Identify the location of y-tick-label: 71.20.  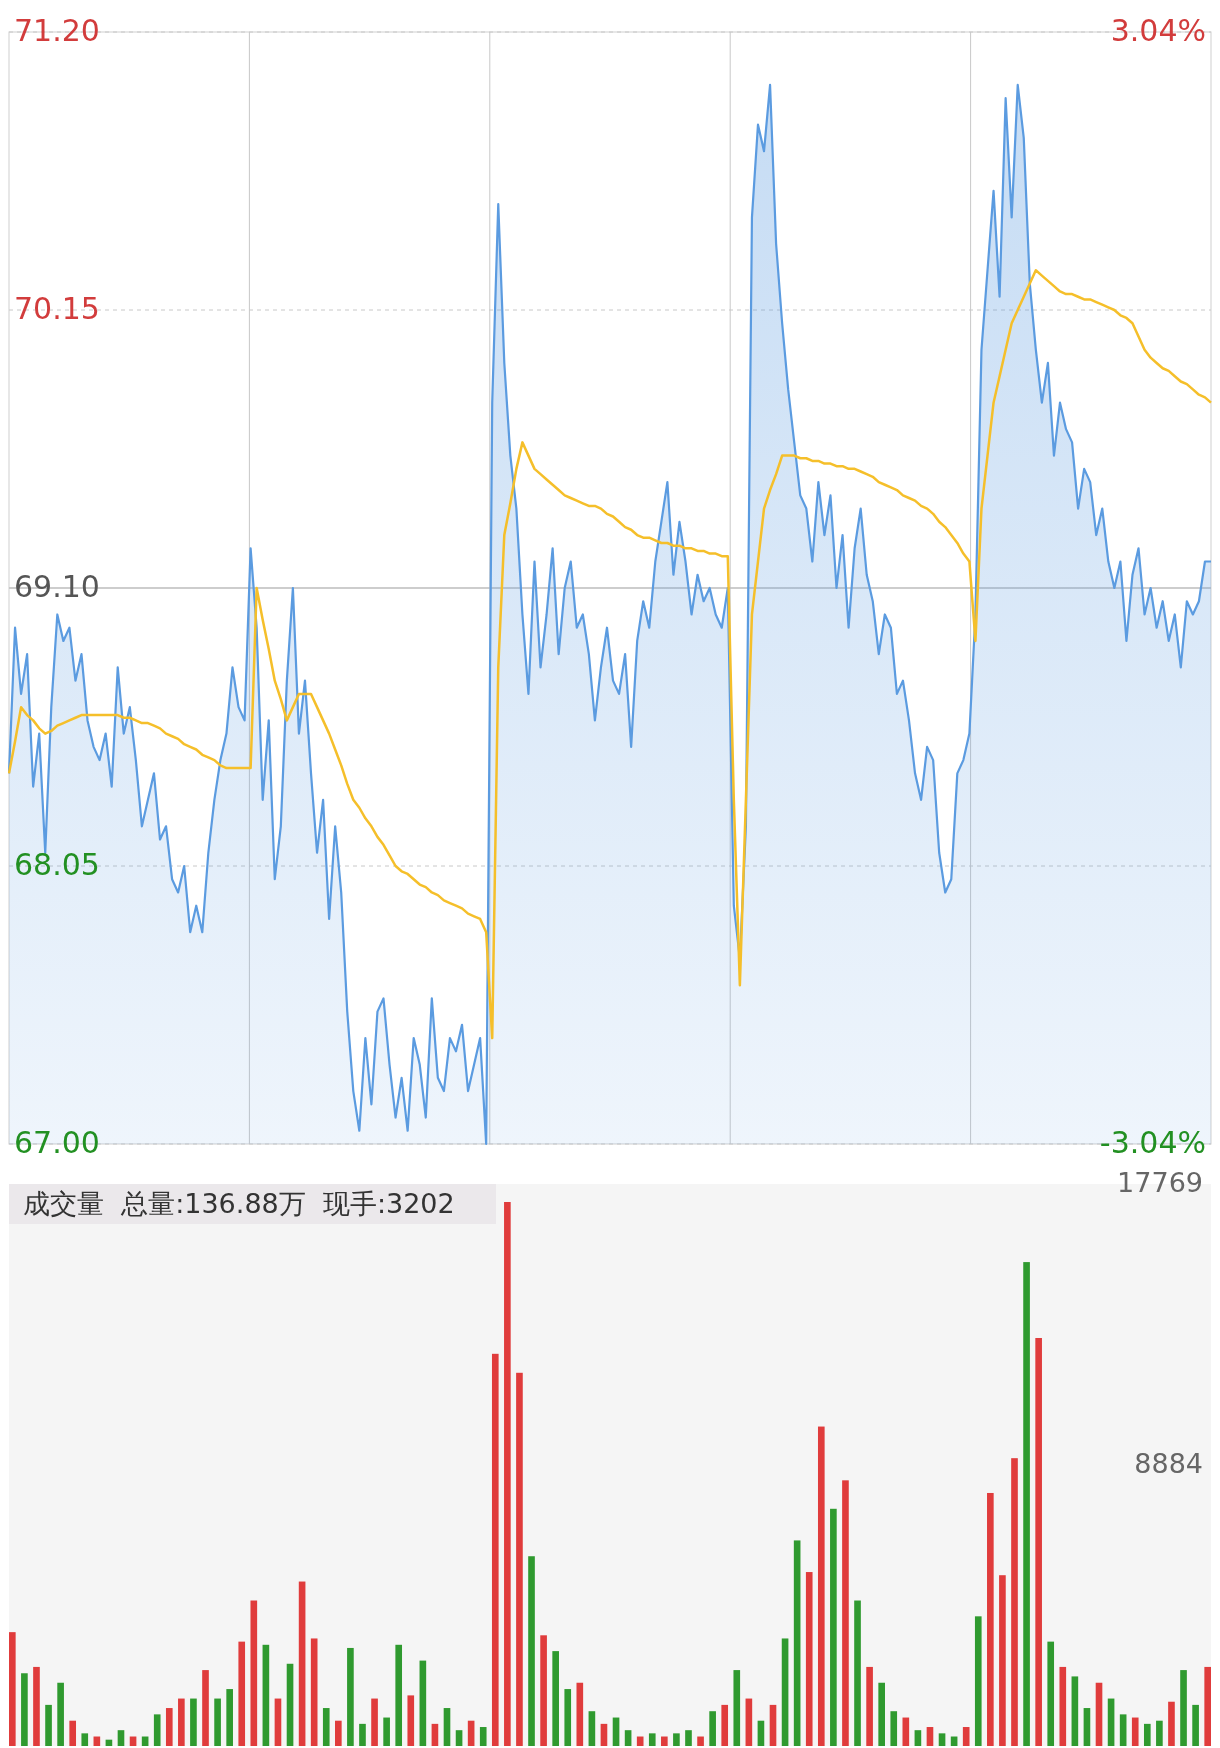
(57, 30).